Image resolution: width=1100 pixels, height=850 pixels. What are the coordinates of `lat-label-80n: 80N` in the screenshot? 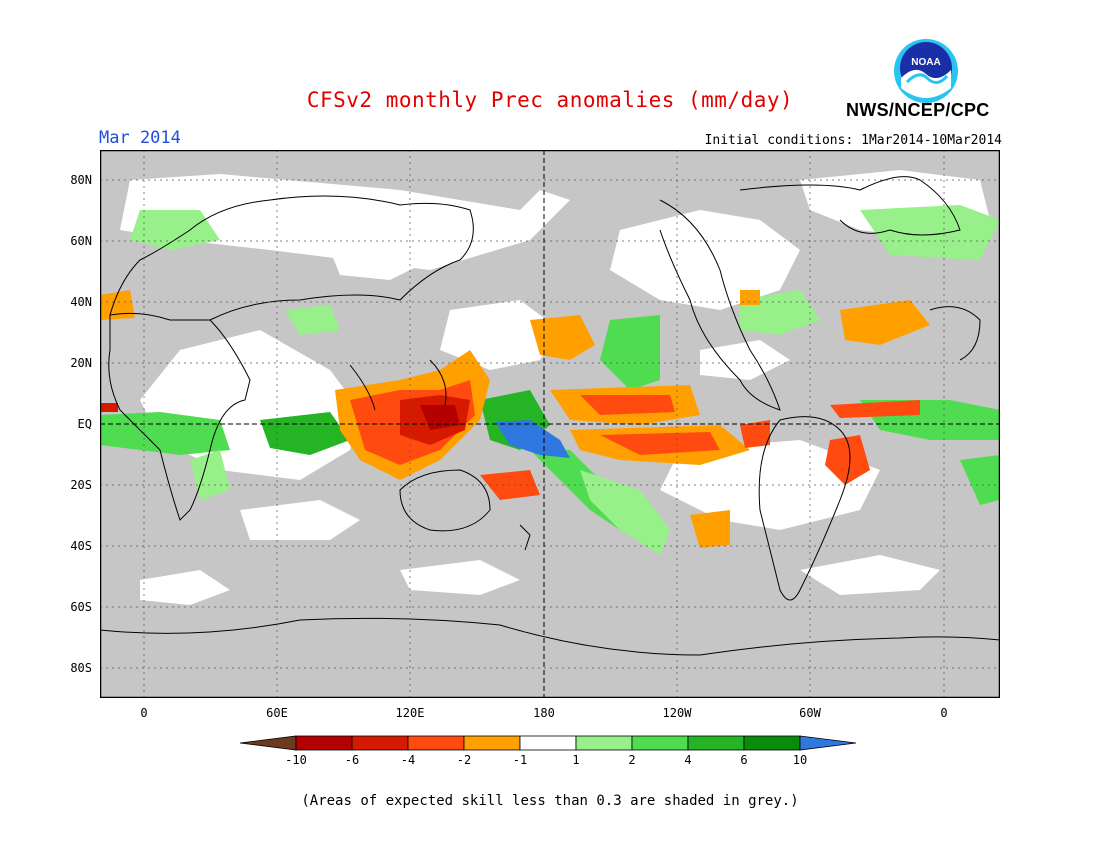 It's located at (81, 180).